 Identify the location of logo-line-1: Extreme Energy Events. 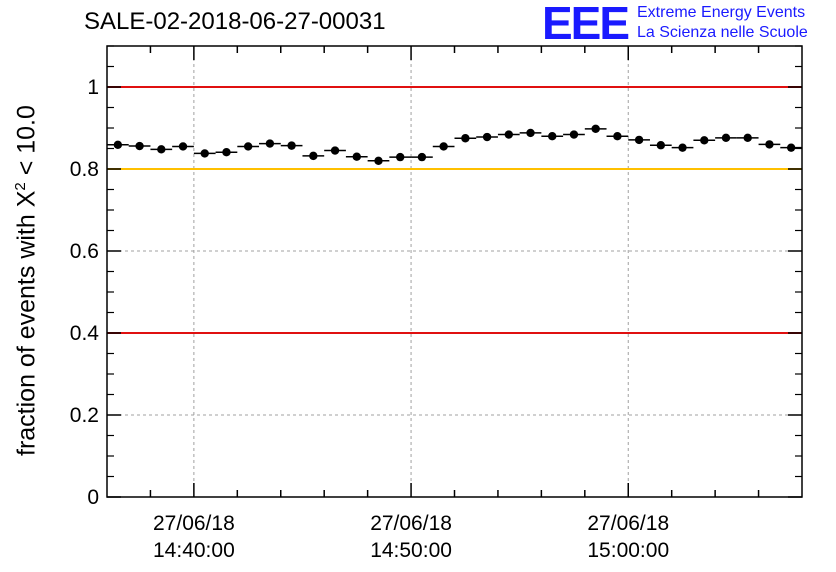
(721, 12).